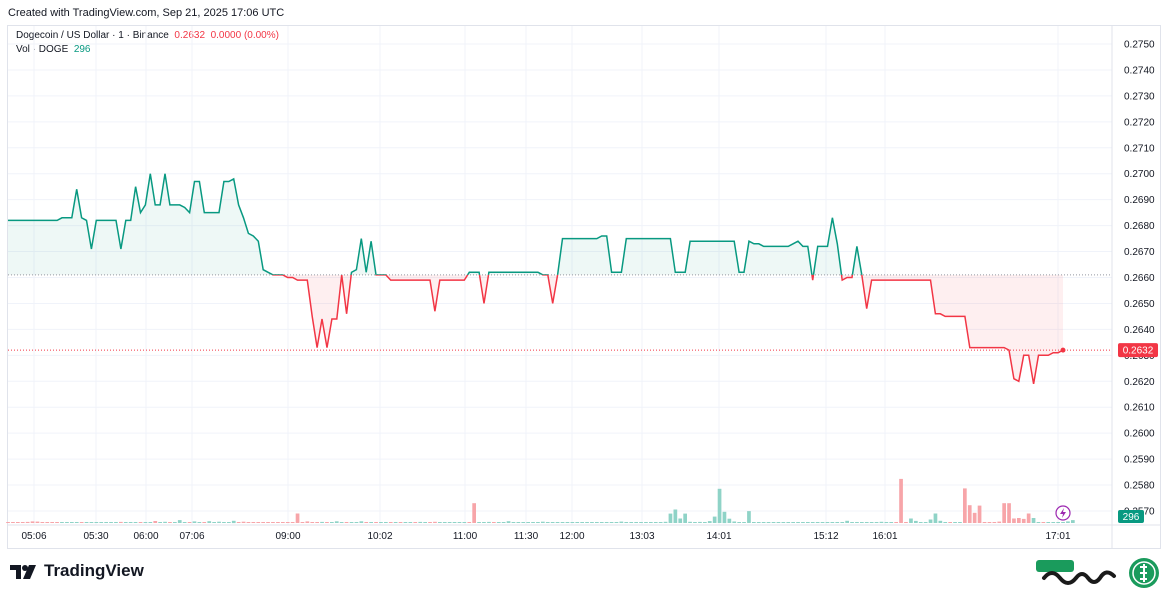 The image size is (1172, 597). I want to click on y-tick-label: 0.2620, so click(1139, 382).